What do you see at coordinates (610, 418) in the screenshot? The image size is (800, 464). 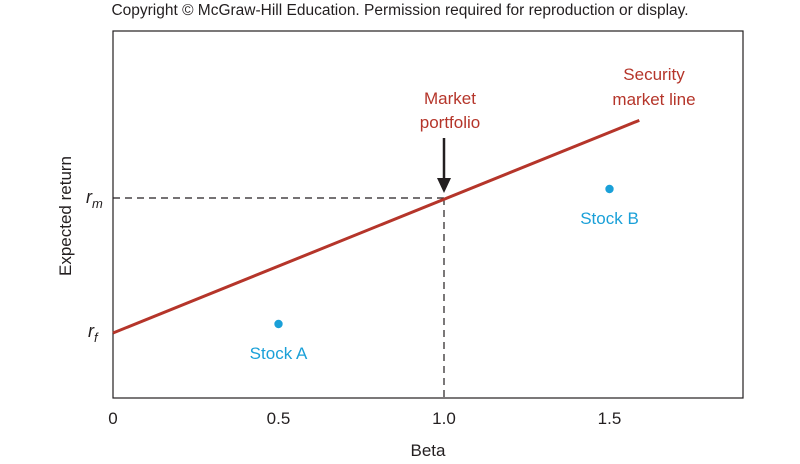 I see `x-tick-label: 1.5` at bounding box center [610, 418].